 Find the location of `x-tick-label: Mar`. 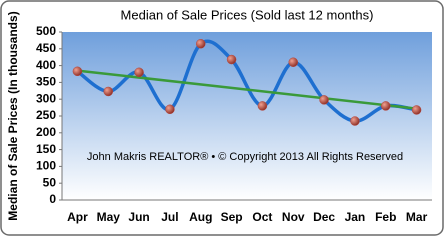

x-tick-label: Mar is located at coordinates (417, 217).